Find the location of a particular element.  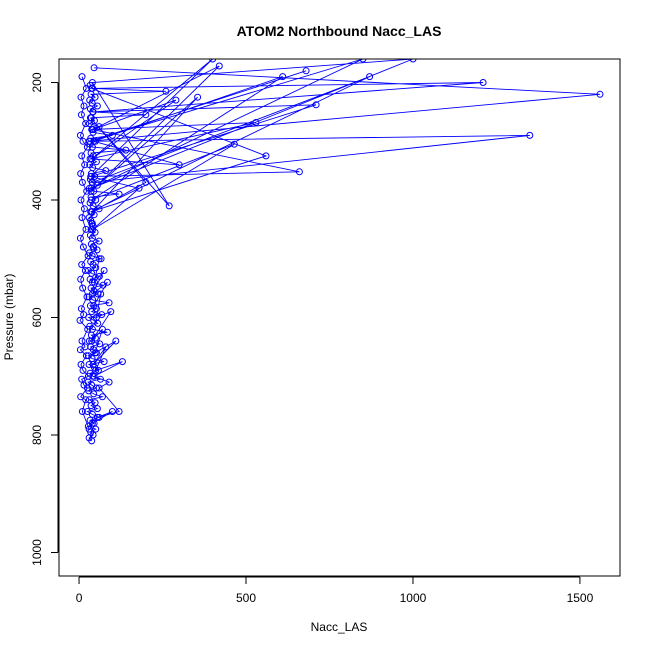

x-axis-label: Nacc_LAS is located at coordinates (339, 627).